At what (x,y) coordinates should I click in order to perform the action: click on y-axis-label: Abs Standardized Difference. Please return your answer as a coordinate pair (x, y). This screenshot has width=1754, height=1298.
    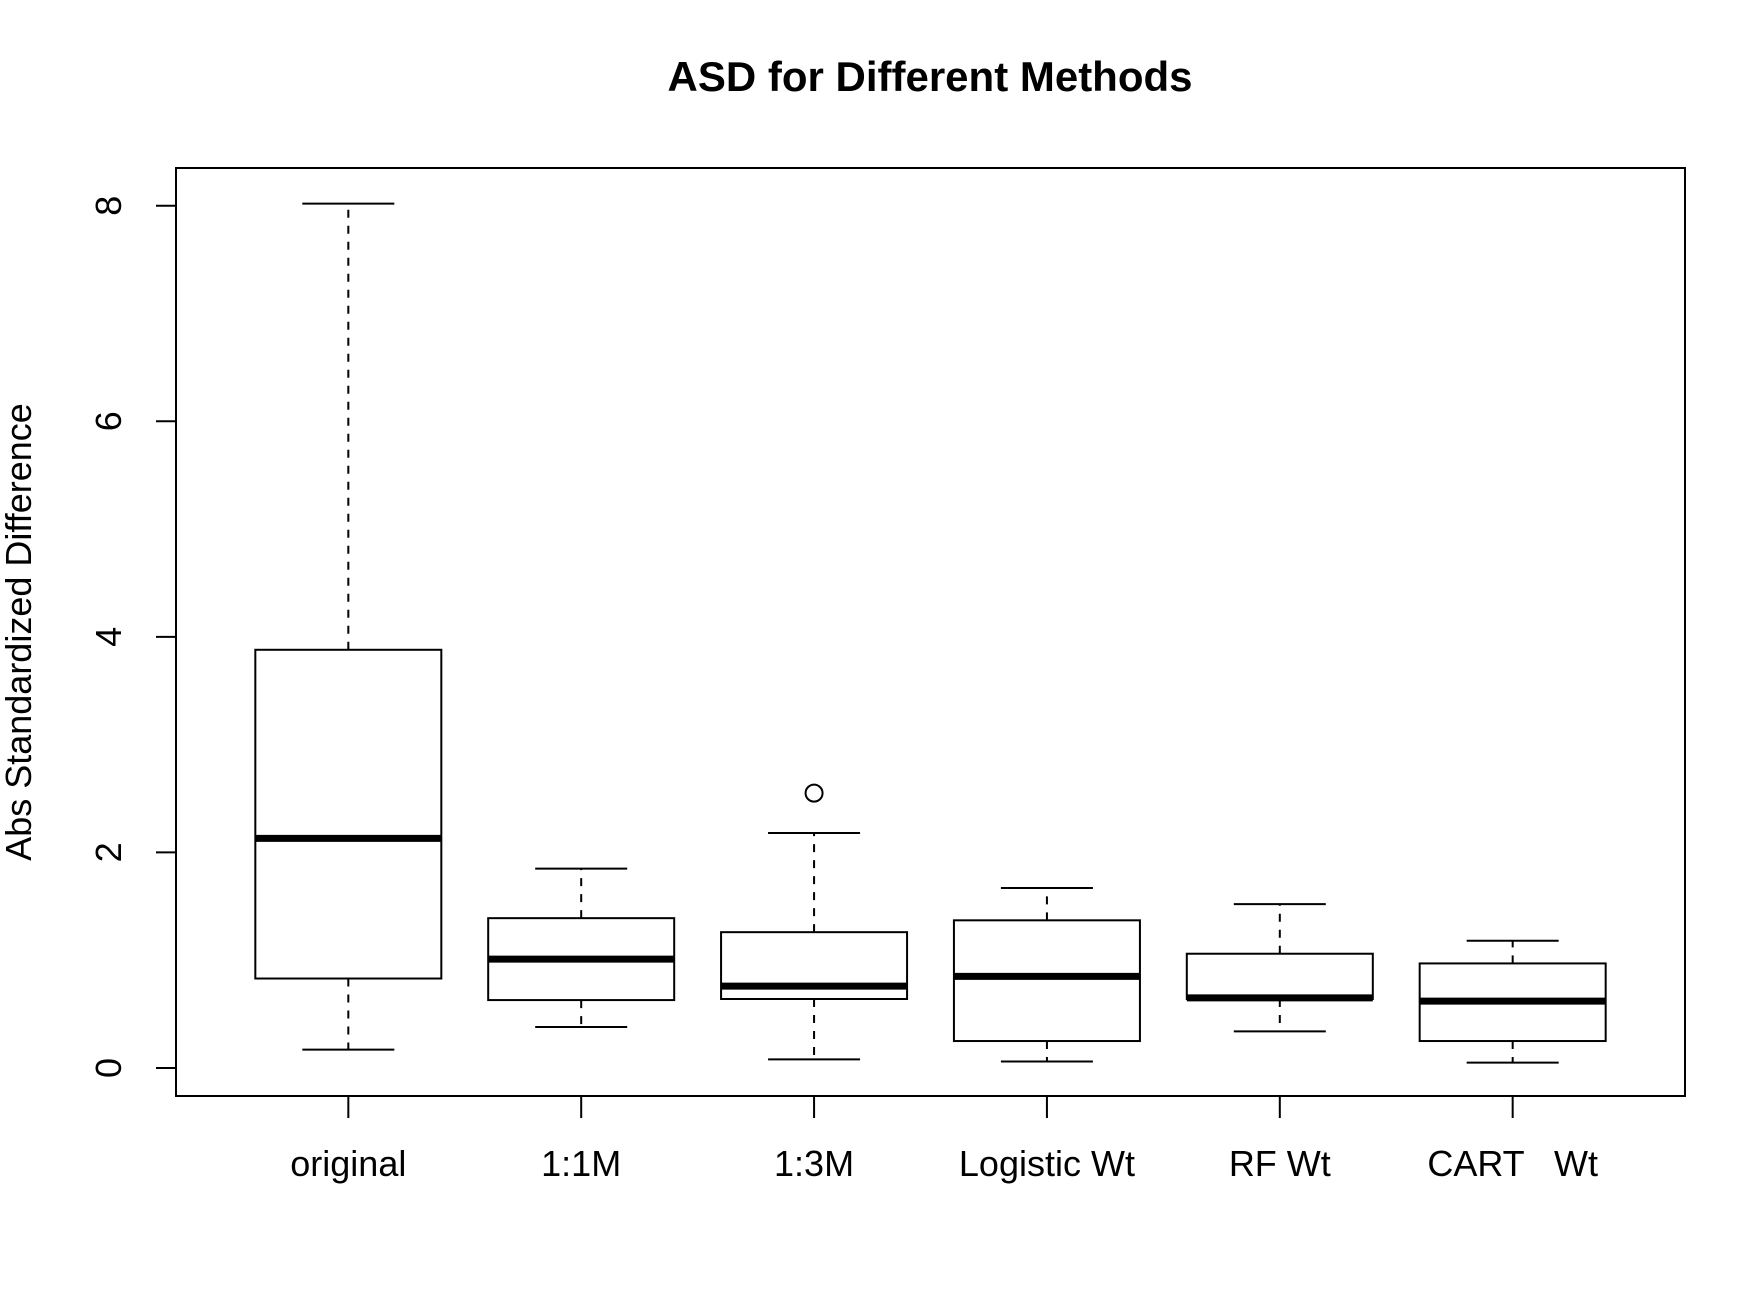
    Looking at the image, I should click on (19, 632).